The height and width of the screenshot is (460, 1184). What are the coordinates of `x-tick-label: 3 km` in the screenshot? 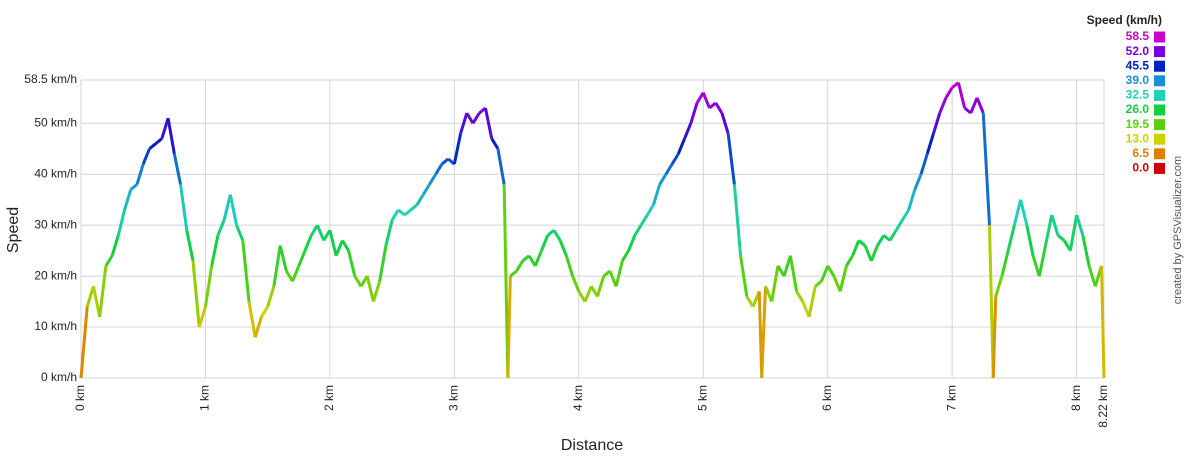 It's located at (454, 398).